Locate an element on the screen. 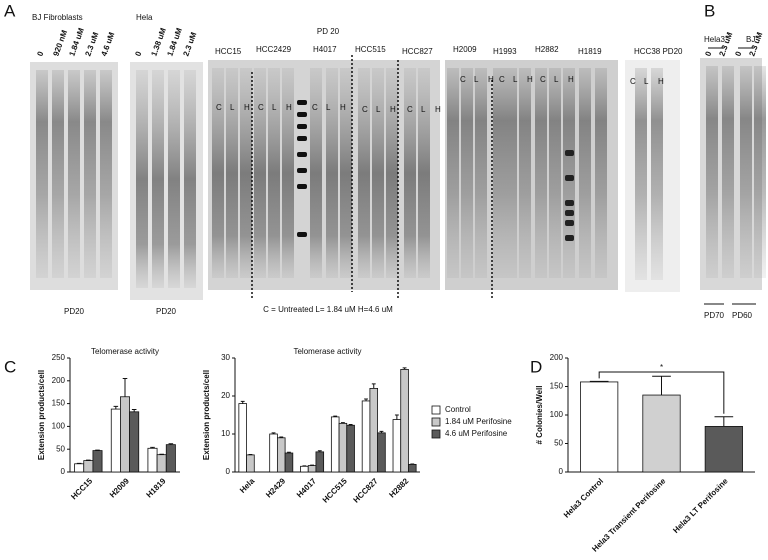 The height and width of the screenshot is (560, 768). panel-letter: B is located at coordinates (709, 10).